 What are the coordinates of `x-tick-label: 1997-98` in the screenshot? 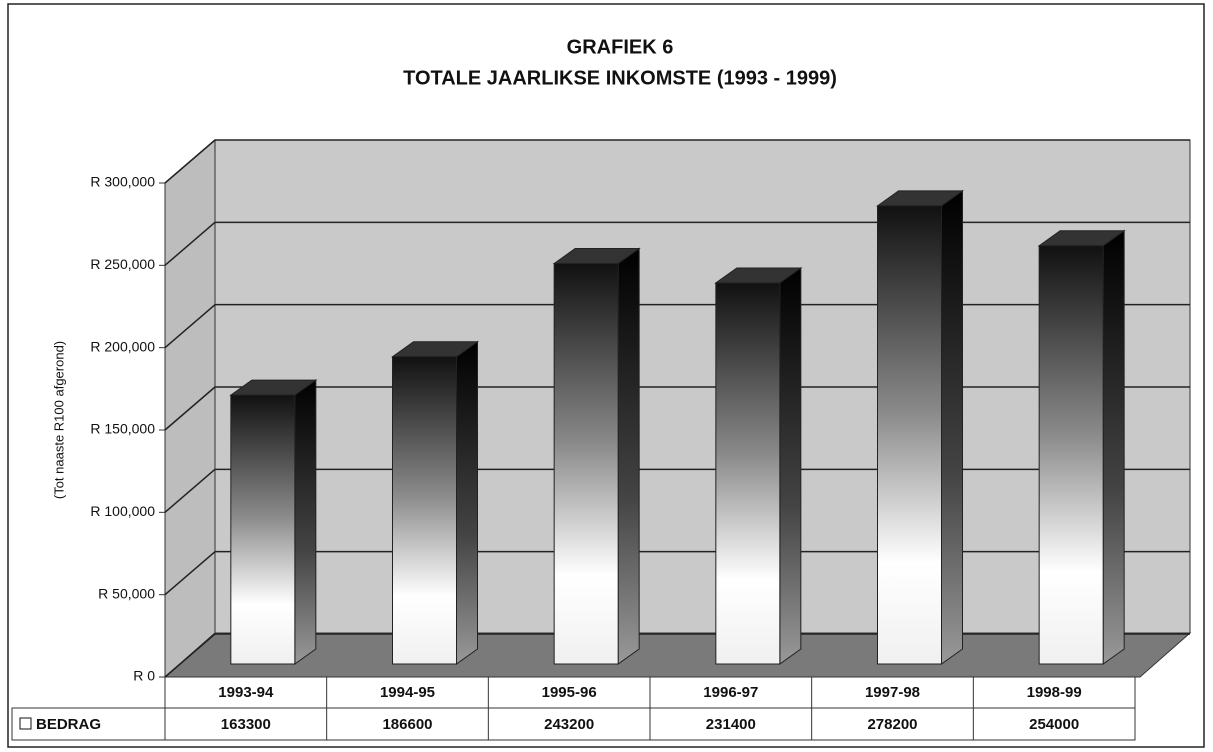 It's located at (892, 692).